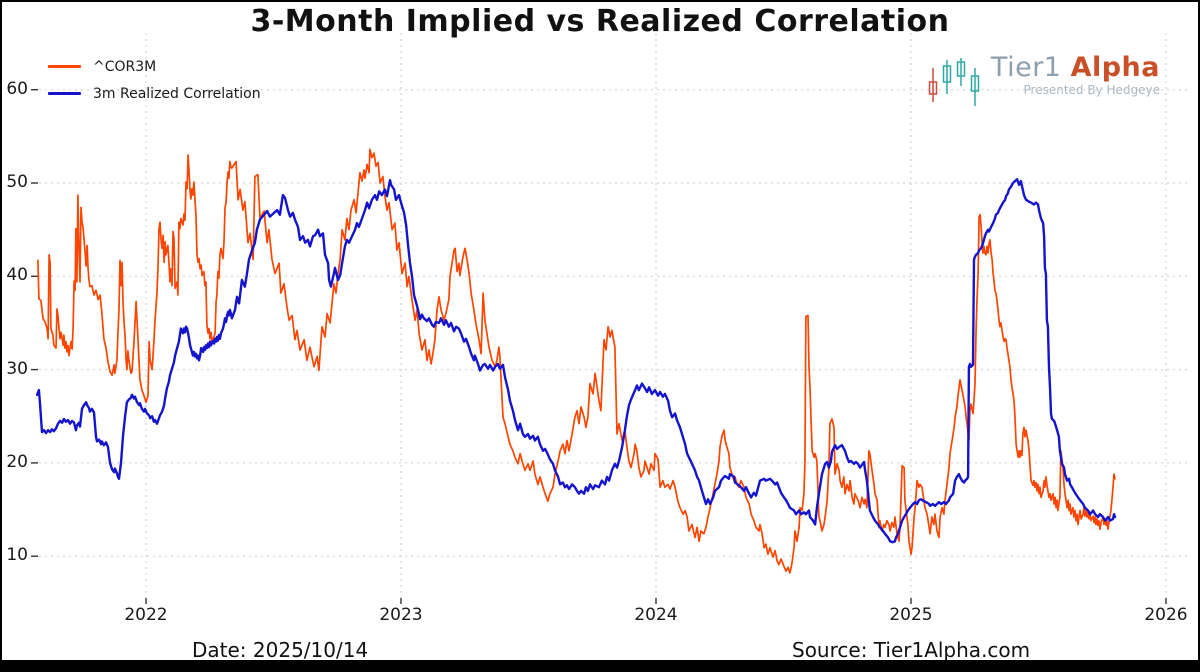 Image resolution: width=1200 pixels, height=672 pixels. Describe the element at coordinates (1115, 67) in the screenshot. I see `logo-name-alpha: Alpha` at that location.